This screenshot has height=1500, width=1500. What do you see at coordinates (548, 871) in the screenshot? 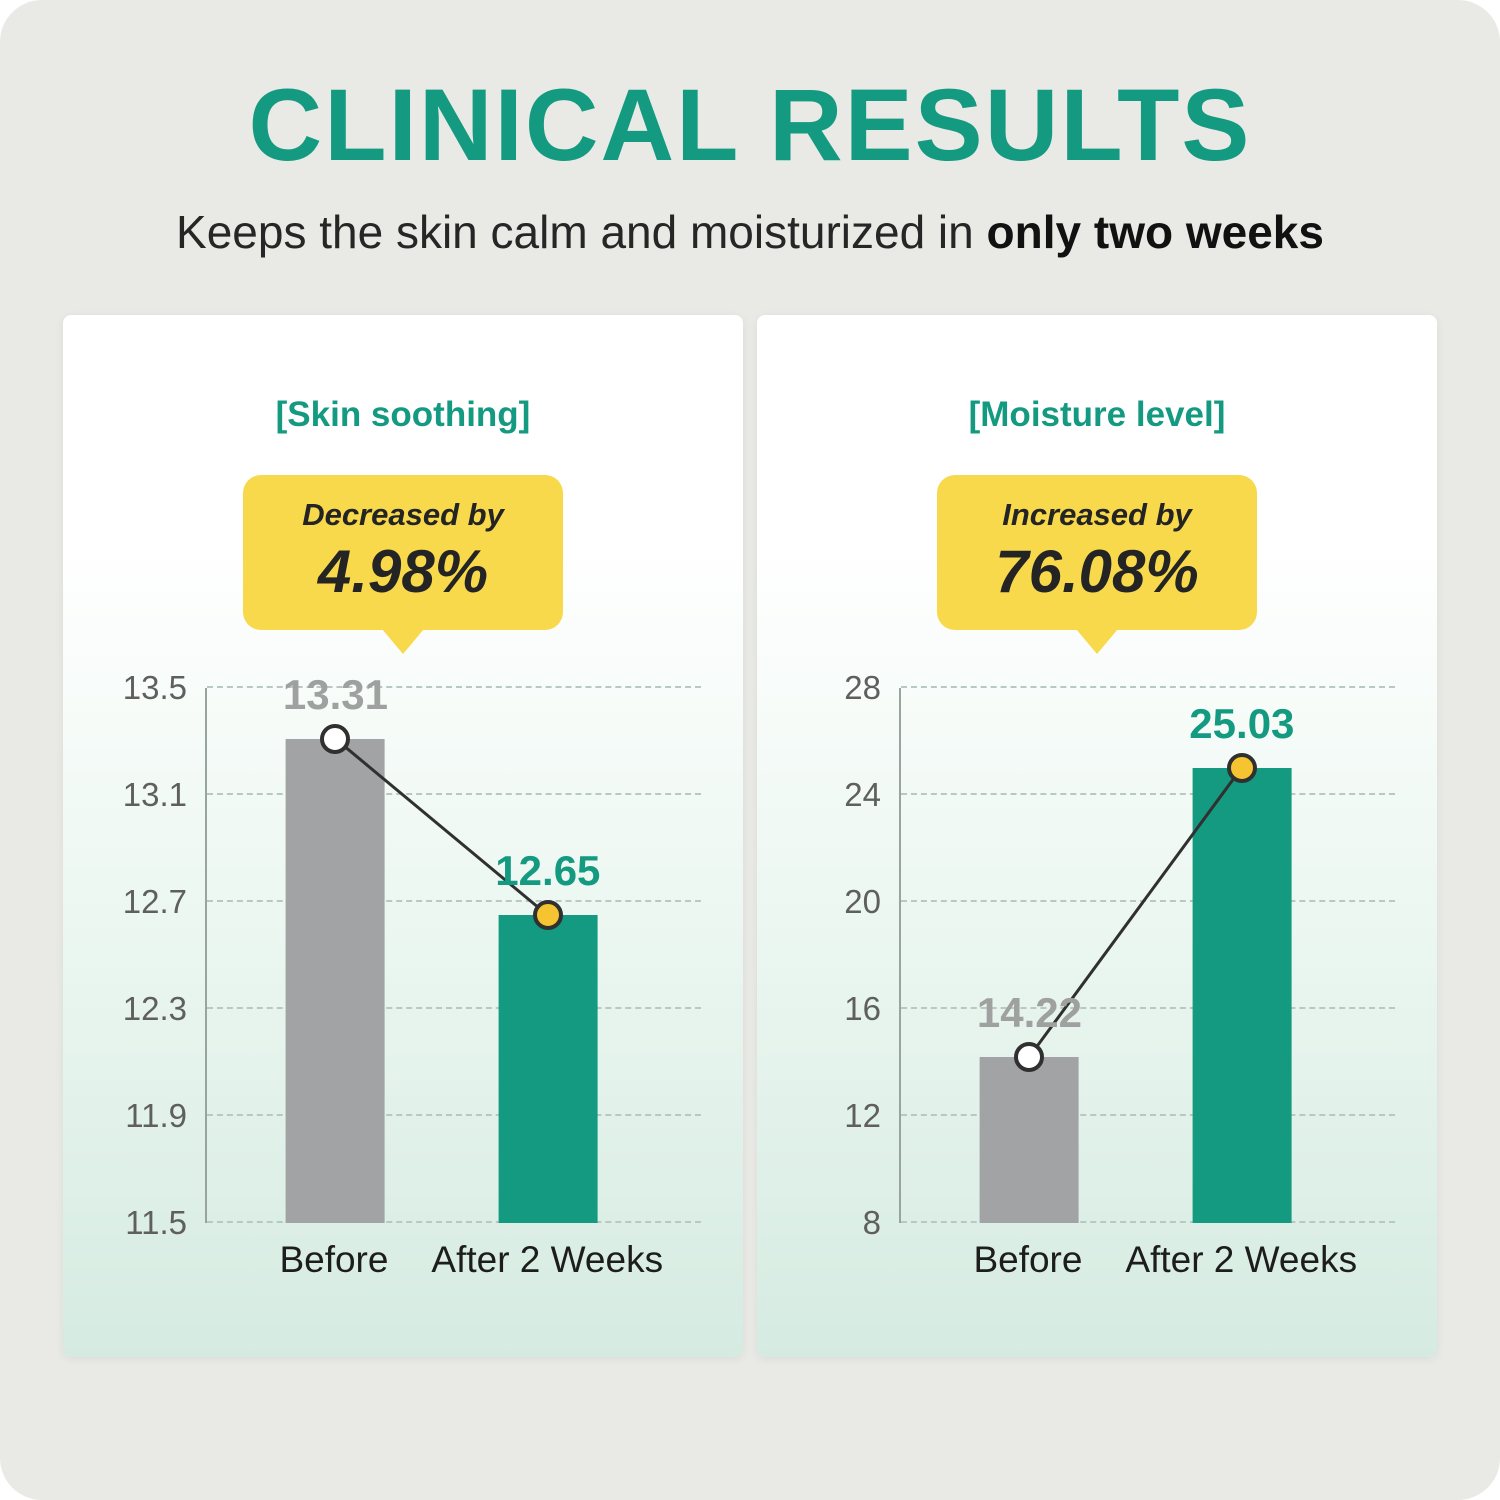
I see `bar-value-label: 12.65` at bounding box center [548, 871].